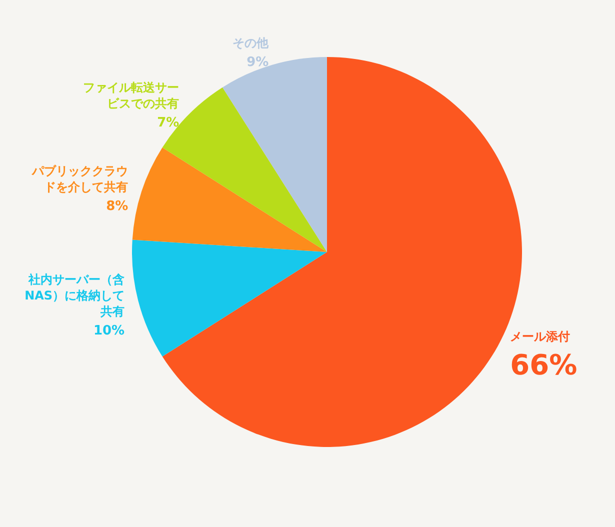 Image resolution: width=615 pixels, height=527 pixels. What do you see at coordinates (79, 179) in the screenshot?
I see `slice-label: パブリッククラウドを介して共有` at bounding box center [79, 179].